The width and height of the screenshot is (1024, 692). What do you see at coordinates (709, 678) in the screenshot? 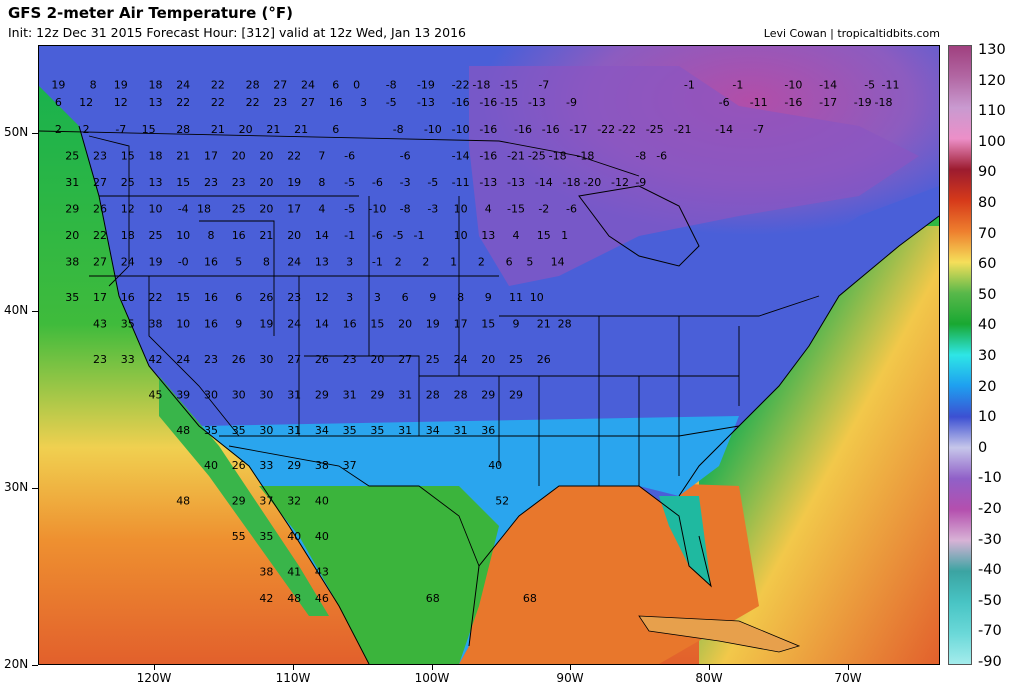
I see `lon-label-80w: 80W` at bounding box center [709, 678].